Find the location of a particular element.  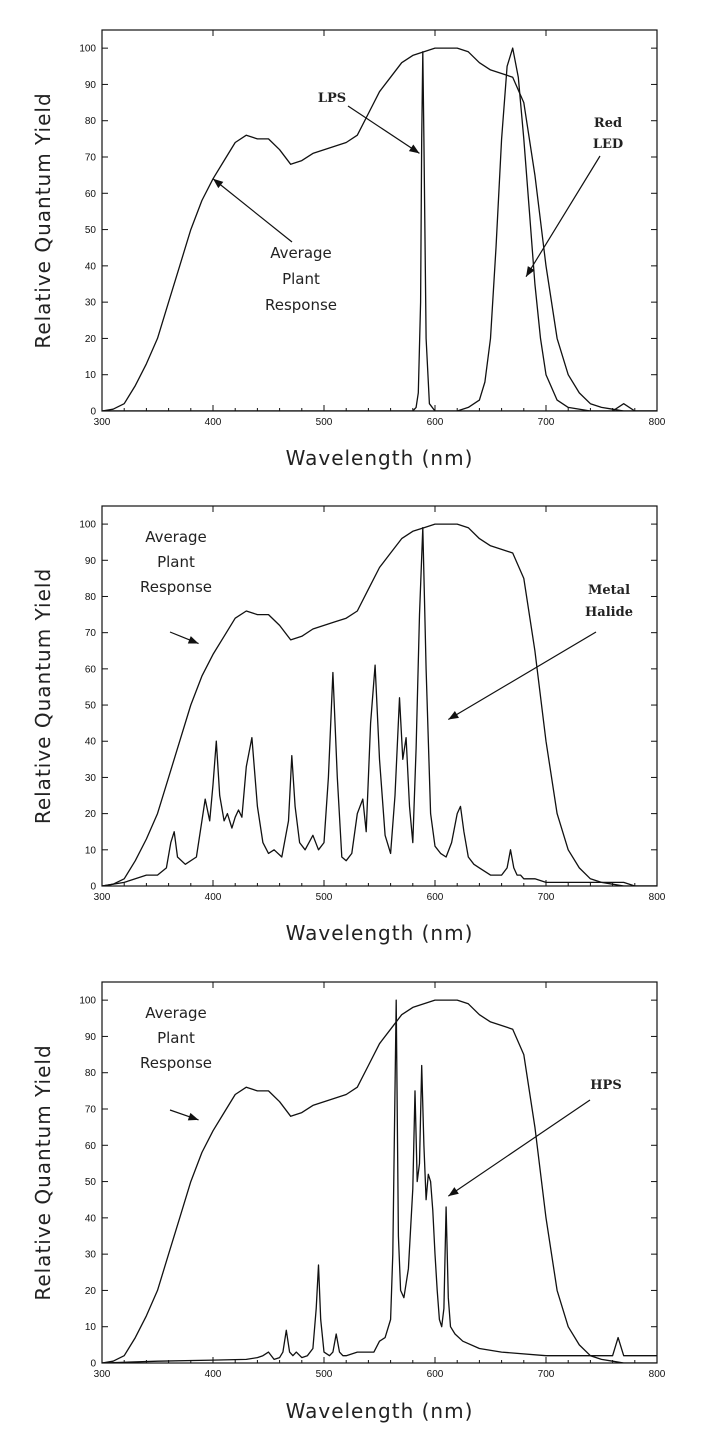

annotation-text: LED is located at coordinates (608, 144).